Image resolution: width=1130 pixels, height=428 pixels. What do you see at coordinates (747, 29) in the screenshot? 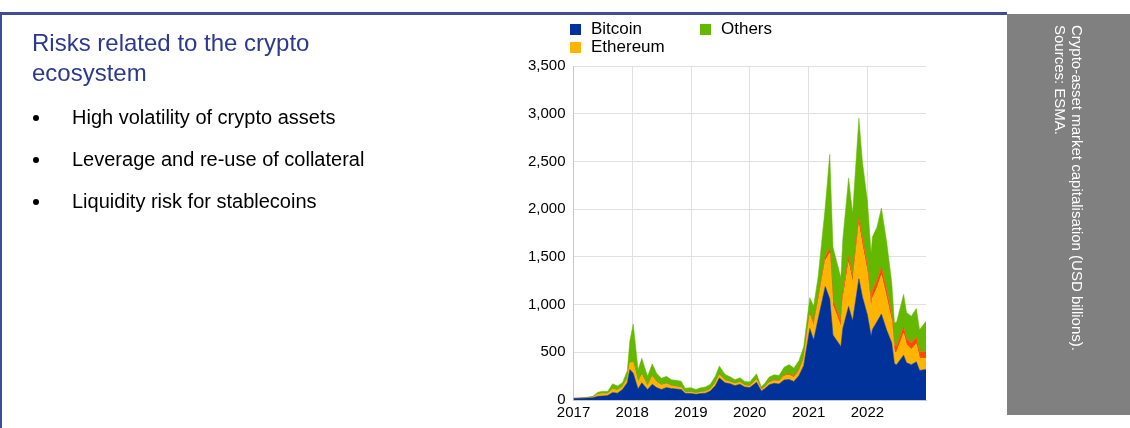
I see `legend-label: Others` at bounding box center [747, 29].